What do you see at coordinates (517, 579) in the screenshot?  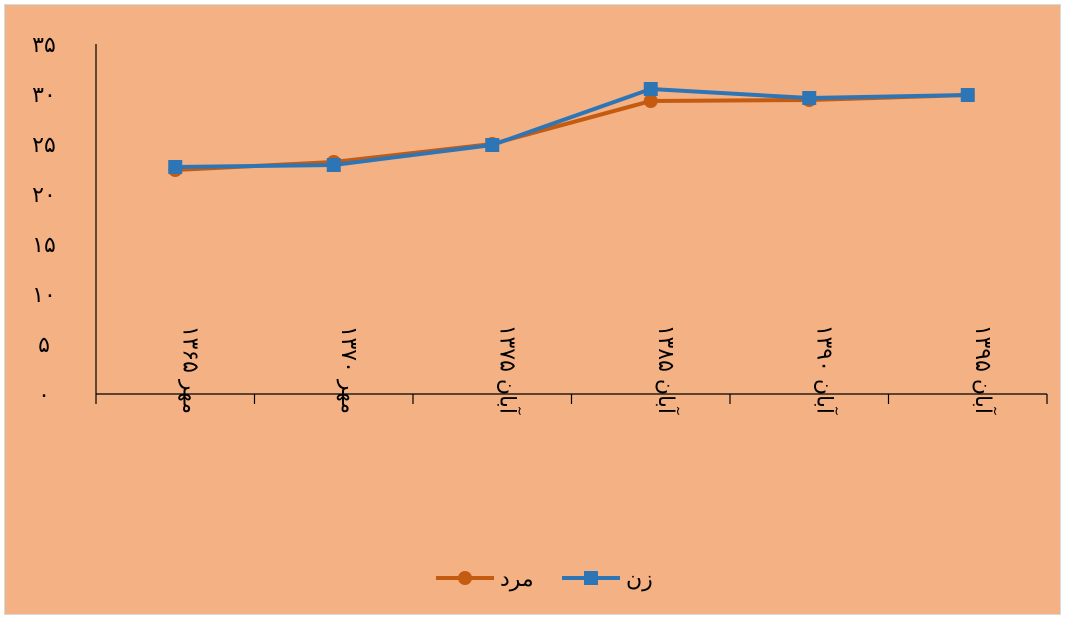 I see `legend-label: مرد` at bounding box center [517, 579].